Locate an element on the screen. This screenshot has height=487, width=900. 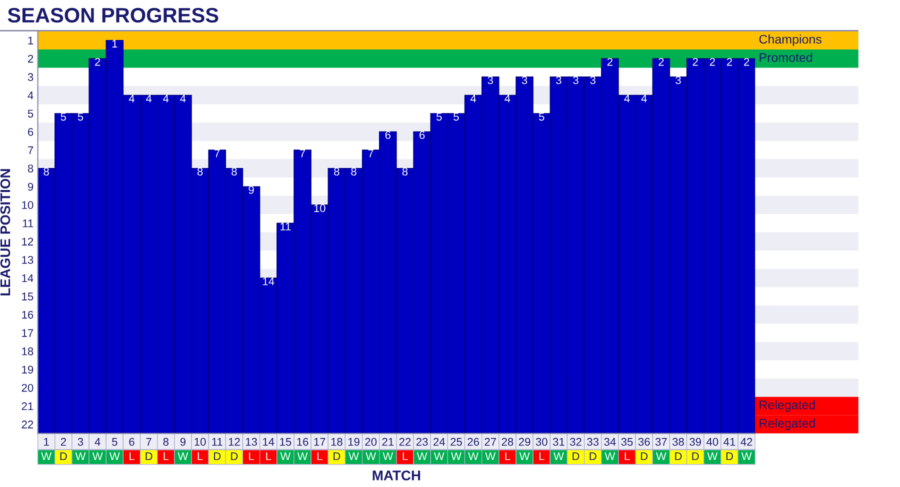
y-axis-title: LEAGUE POSITION is located at coordinates (5, 232).